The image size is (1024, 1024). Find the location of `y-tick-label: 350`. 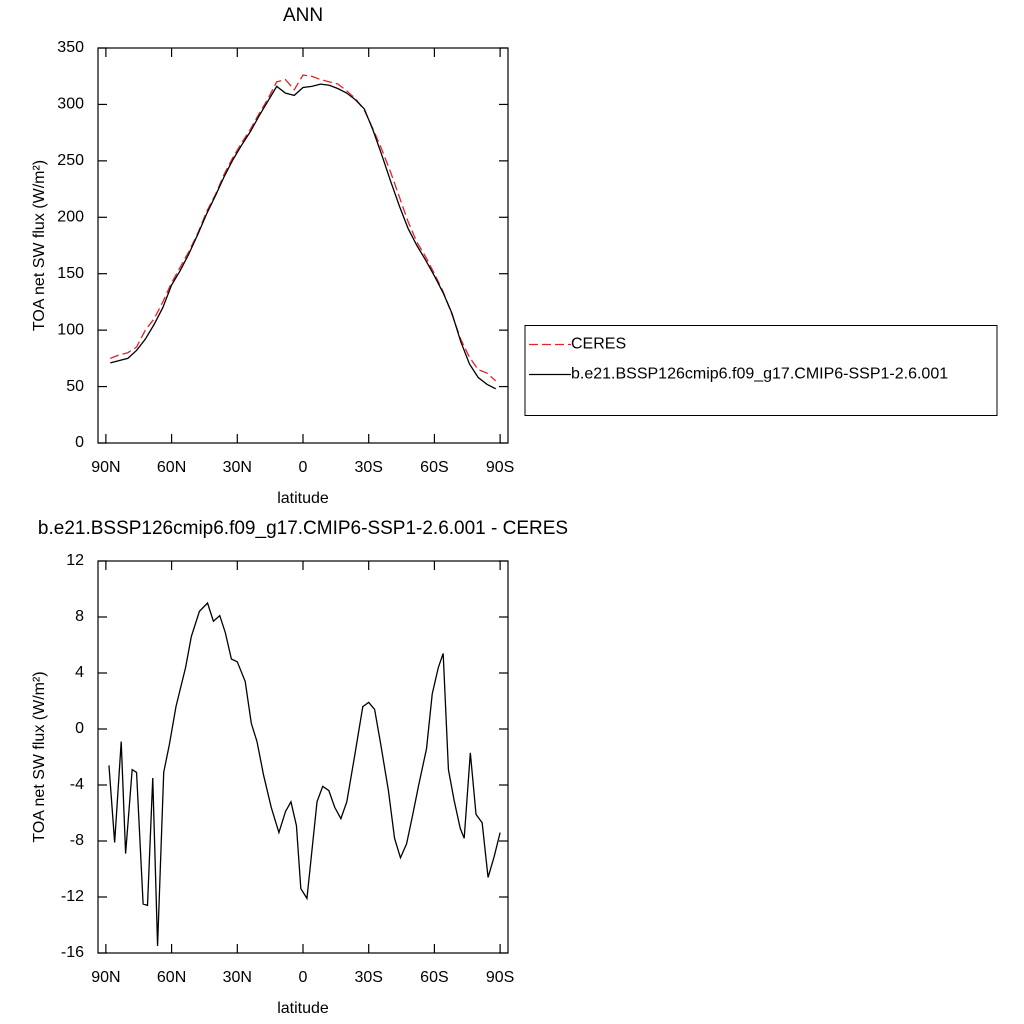

y-tick-label: 350 is located at coordinates (70, 47).